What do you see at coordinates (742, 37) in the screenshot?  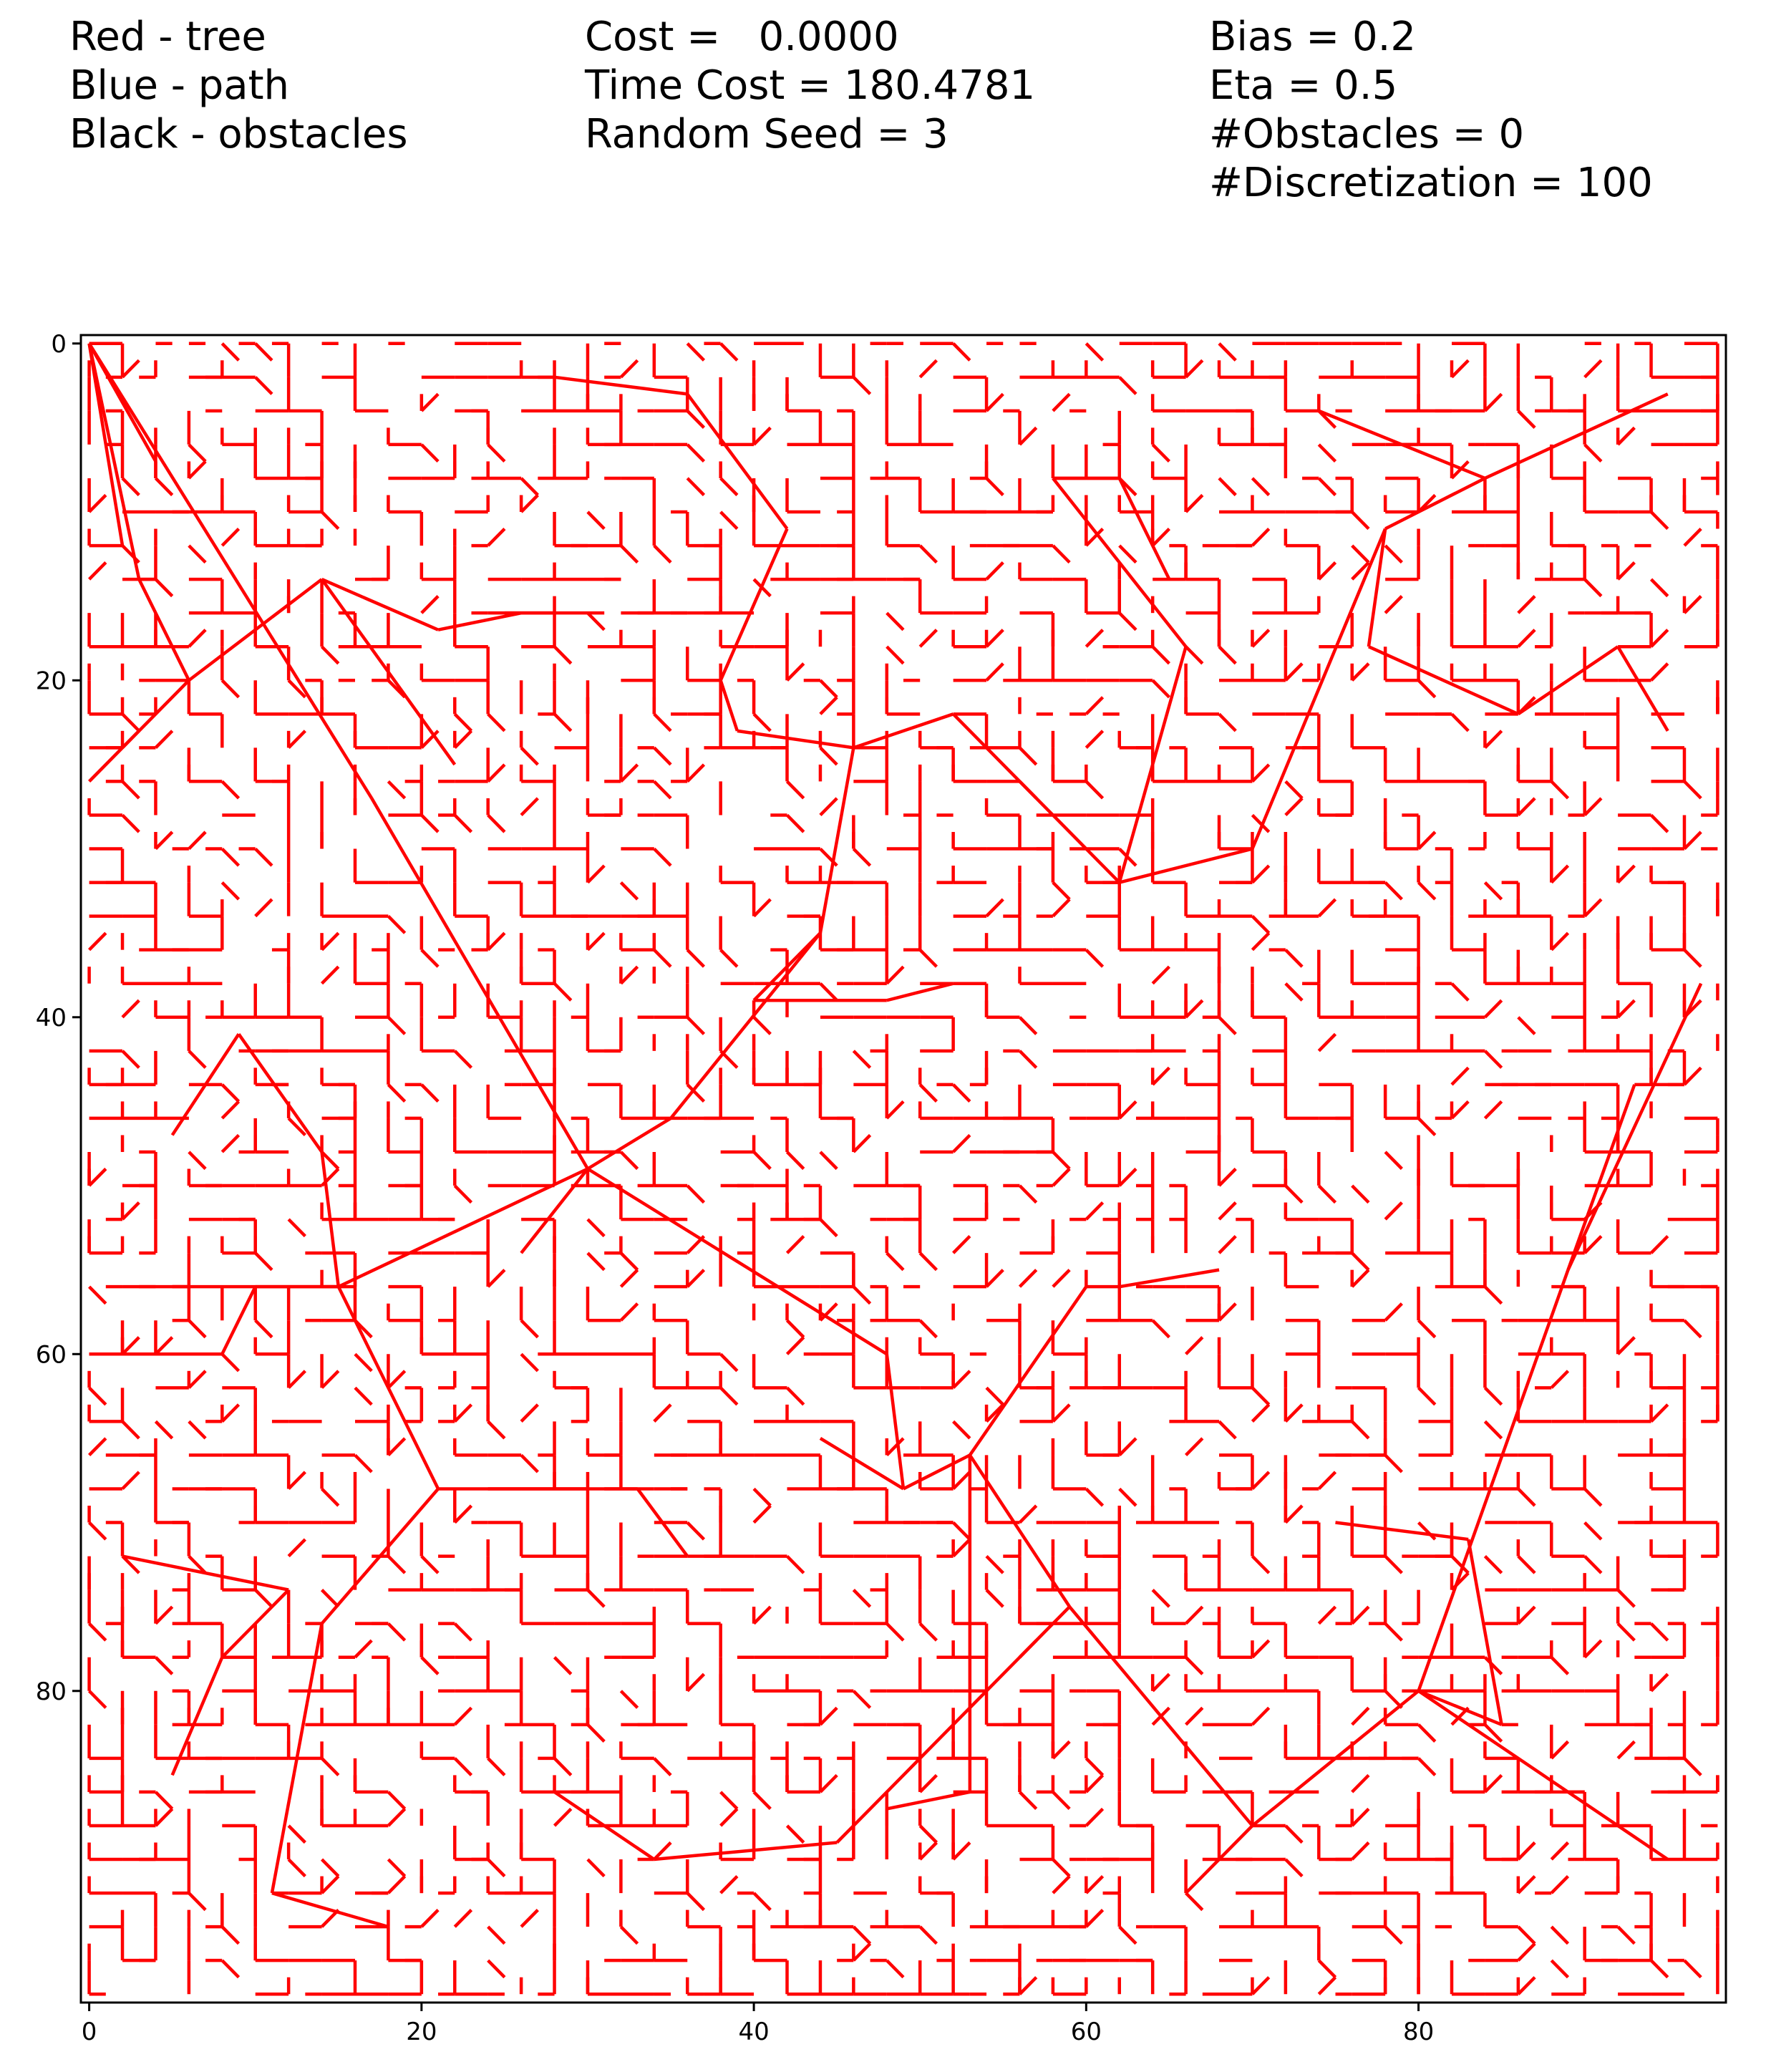 I see `cost-text: Cost = 0.0000` at bounding box center [742, 37].